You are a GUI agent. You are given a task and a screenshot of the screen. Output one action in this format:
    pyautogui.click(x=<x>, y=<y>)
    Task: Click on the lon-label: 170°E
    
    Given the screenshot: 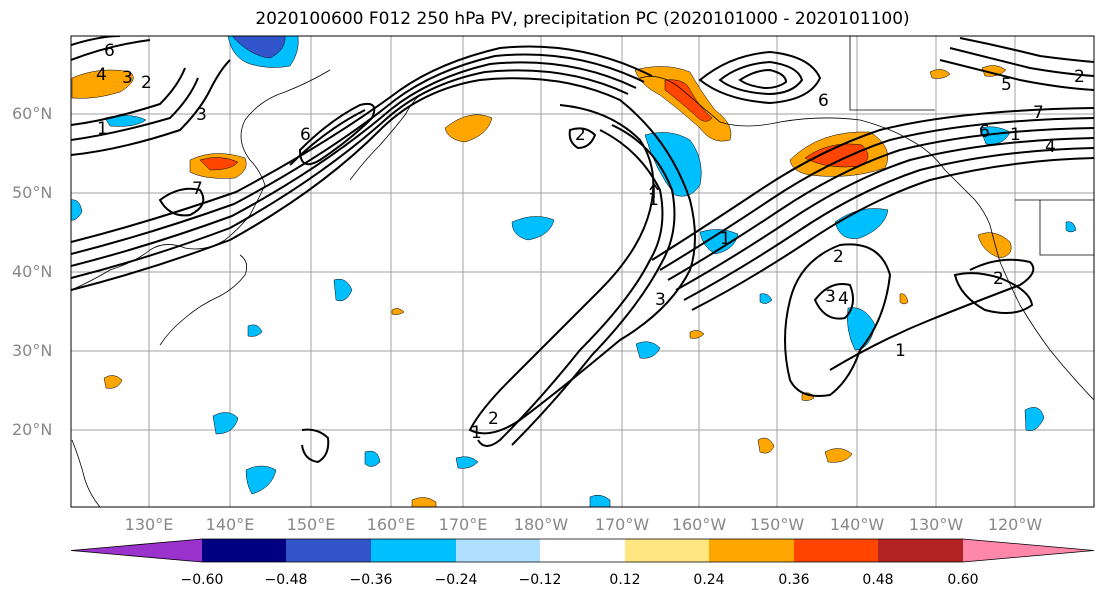 What is the action you would take?
    pyautogui.click(x=463, y=524)
    